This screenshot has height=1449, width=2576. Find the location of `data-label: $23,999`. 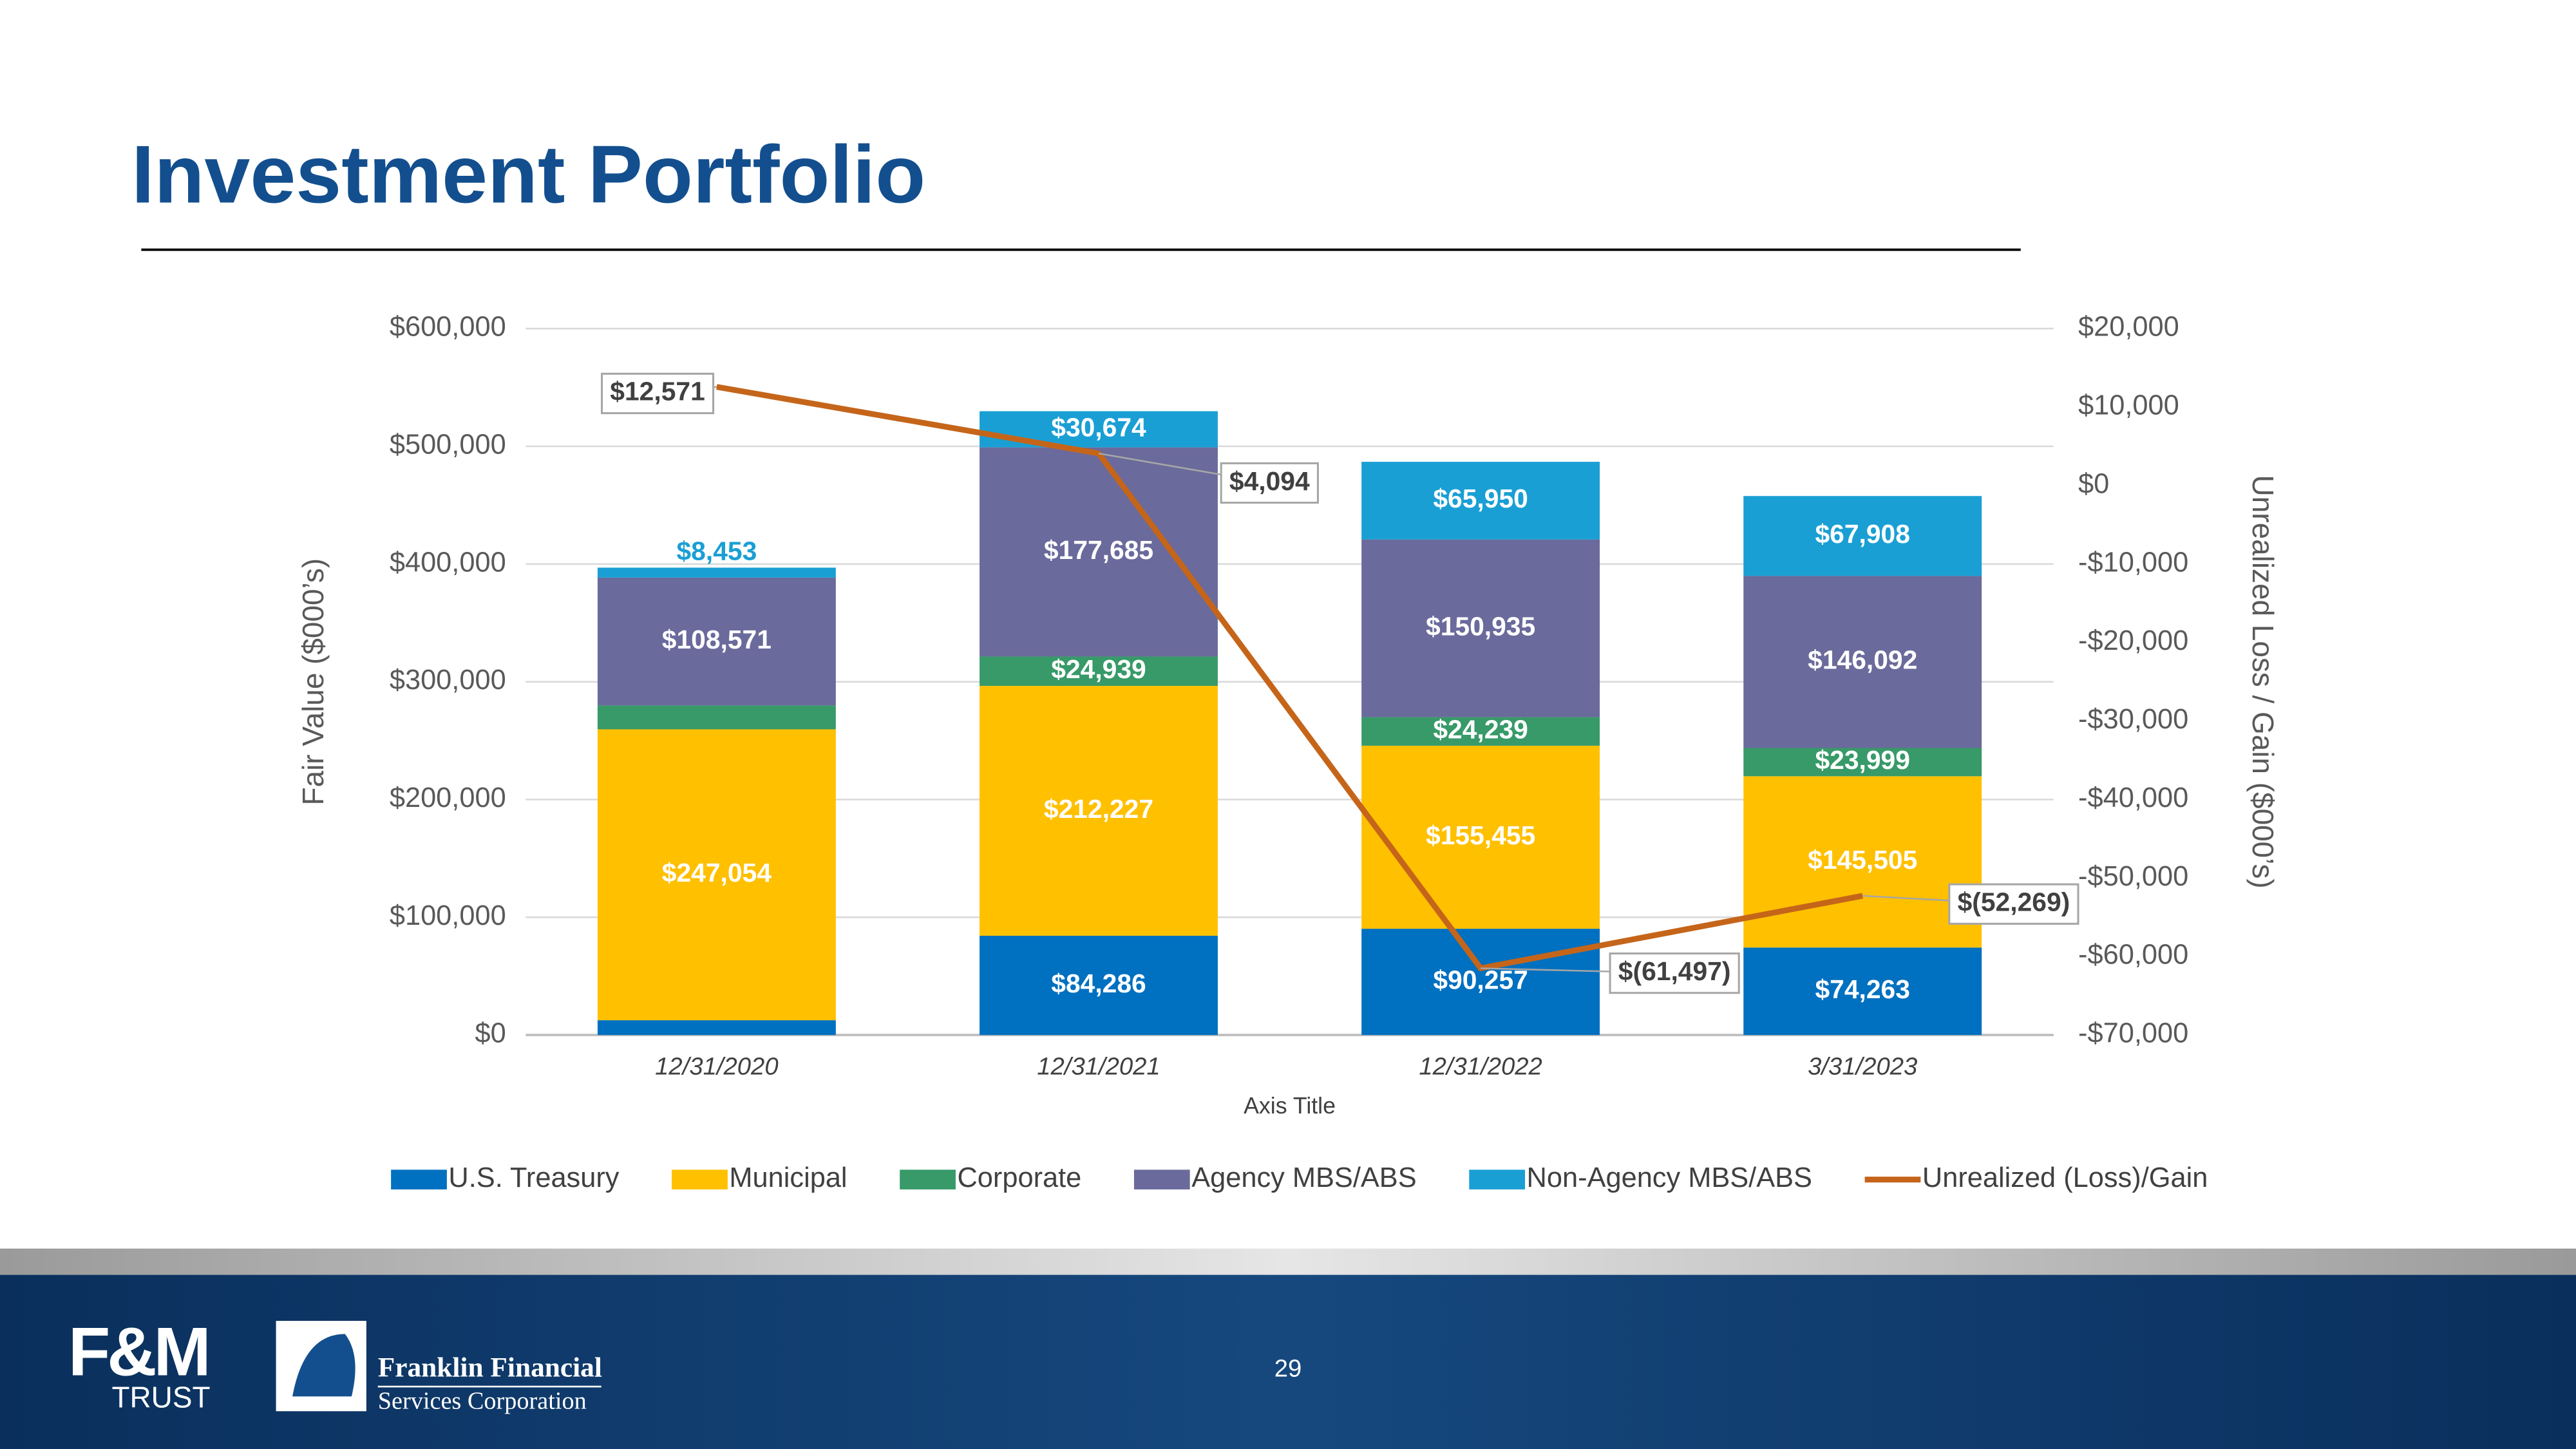

data-label: $23,999 is located at coordinates (1862, 760).